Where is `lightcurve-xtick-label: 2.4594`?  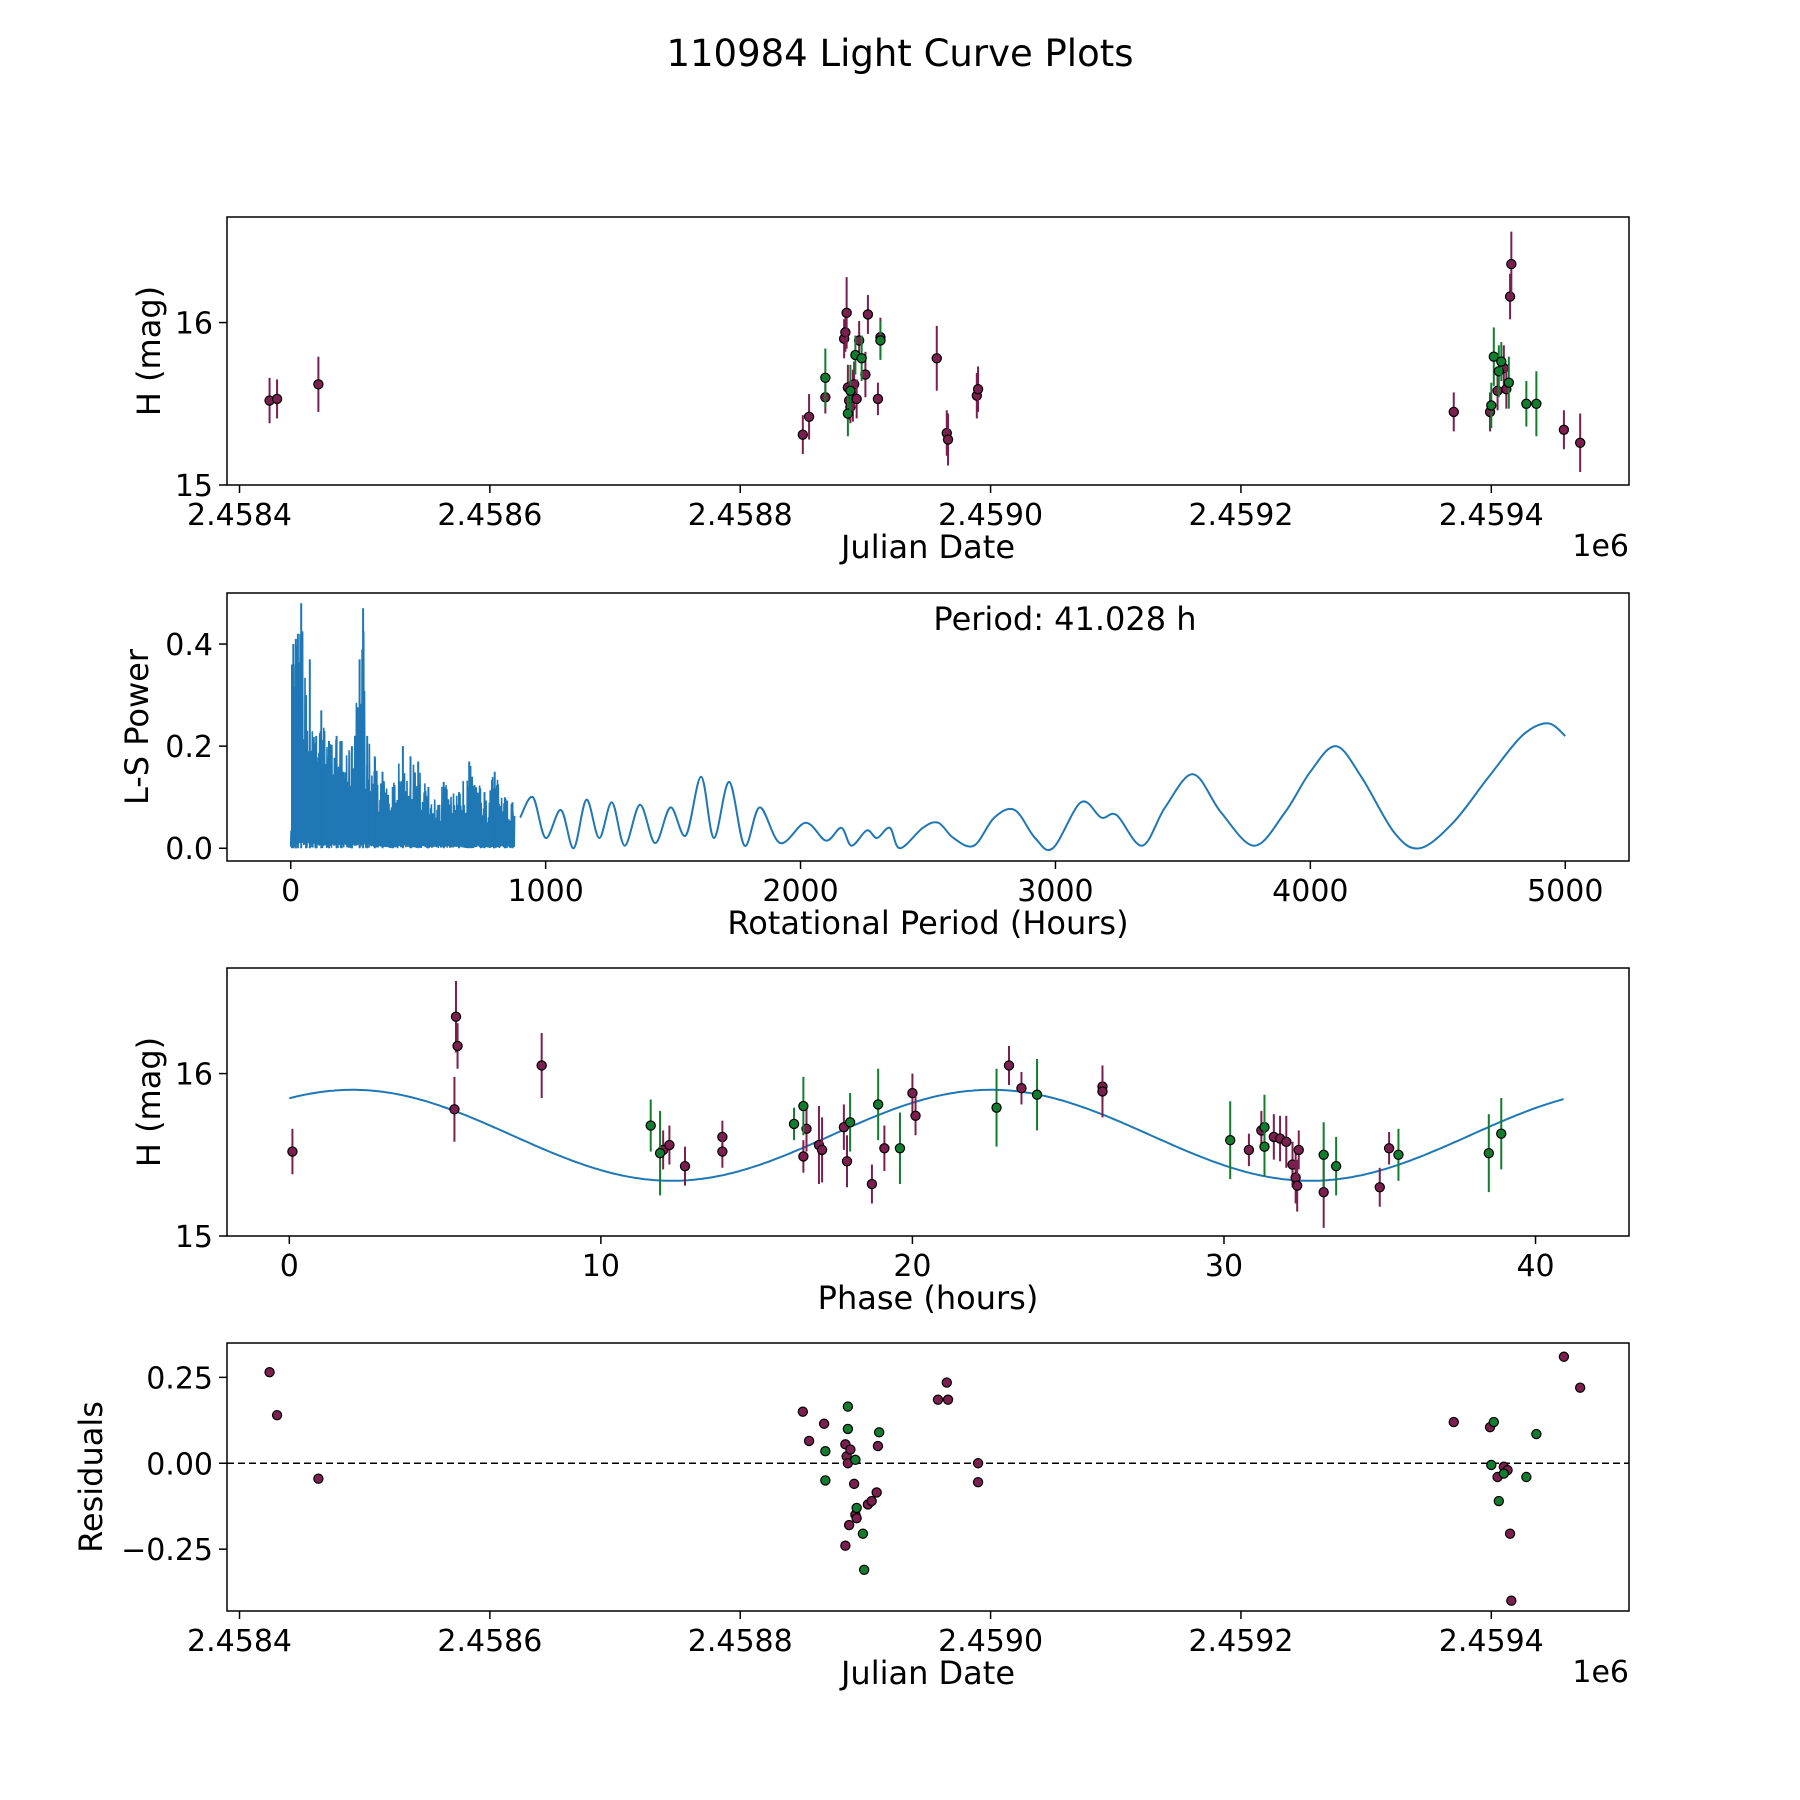
lightcurve-xtick-label: 2.4594 is located at coordinates (1491, 515).